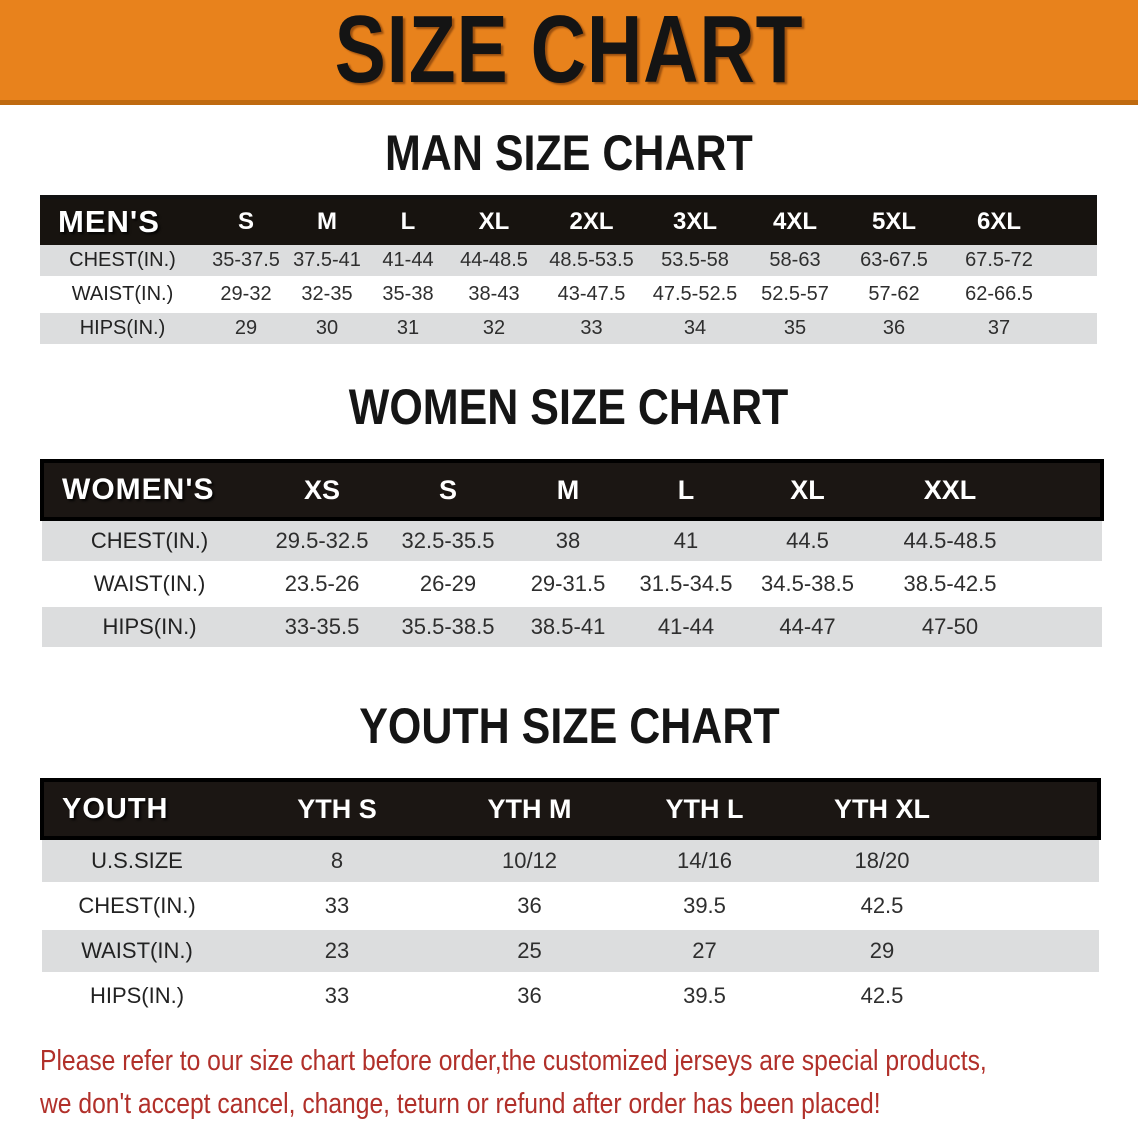  I want to click on value-cell: 34, so click(695, 329).